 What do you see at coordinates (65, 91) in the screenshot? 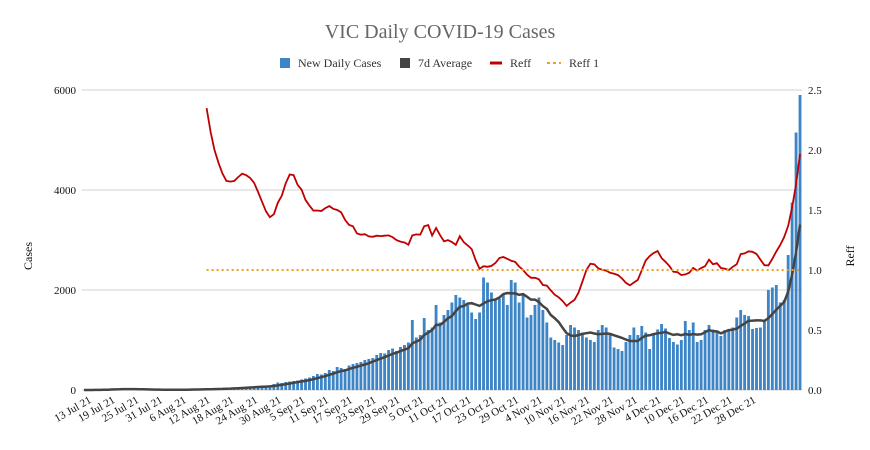
I see `y-tick-label-3: 6000` at bounding box center [65, 91].